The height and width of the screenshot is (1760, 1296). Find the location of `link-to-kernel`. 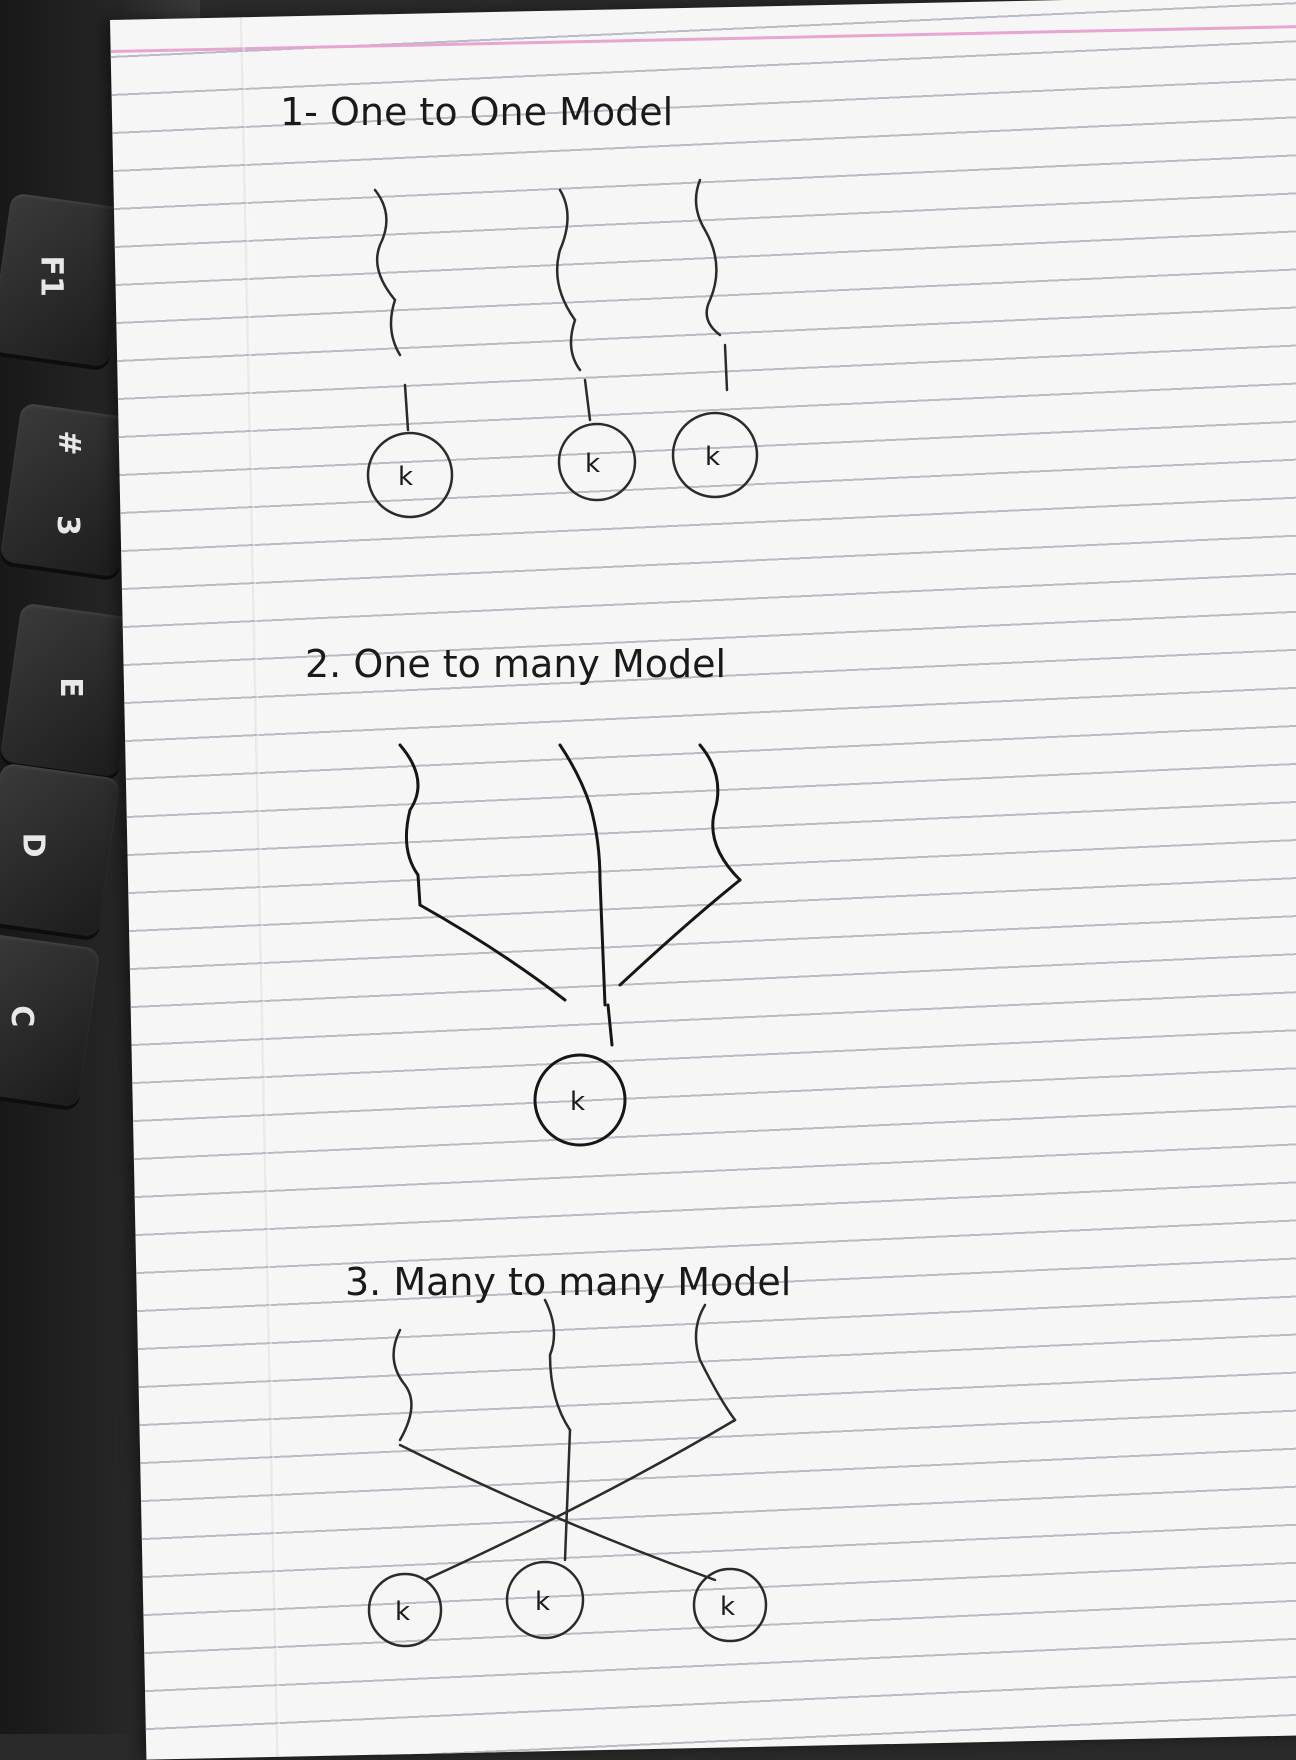

link-to-kernel is located at coordinates (610, 1025).